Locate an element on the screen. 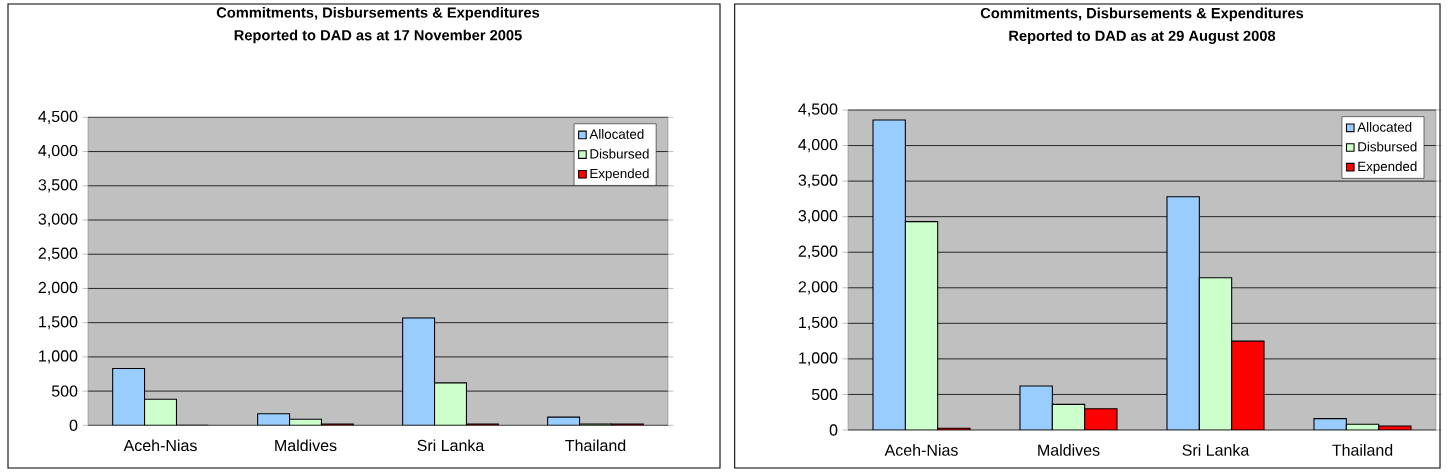 The width and height of the screenshot is (1448, 472). chart-subtitle: Reported to DAD as at 17 November 2005 is located at coordinates (378, 36).